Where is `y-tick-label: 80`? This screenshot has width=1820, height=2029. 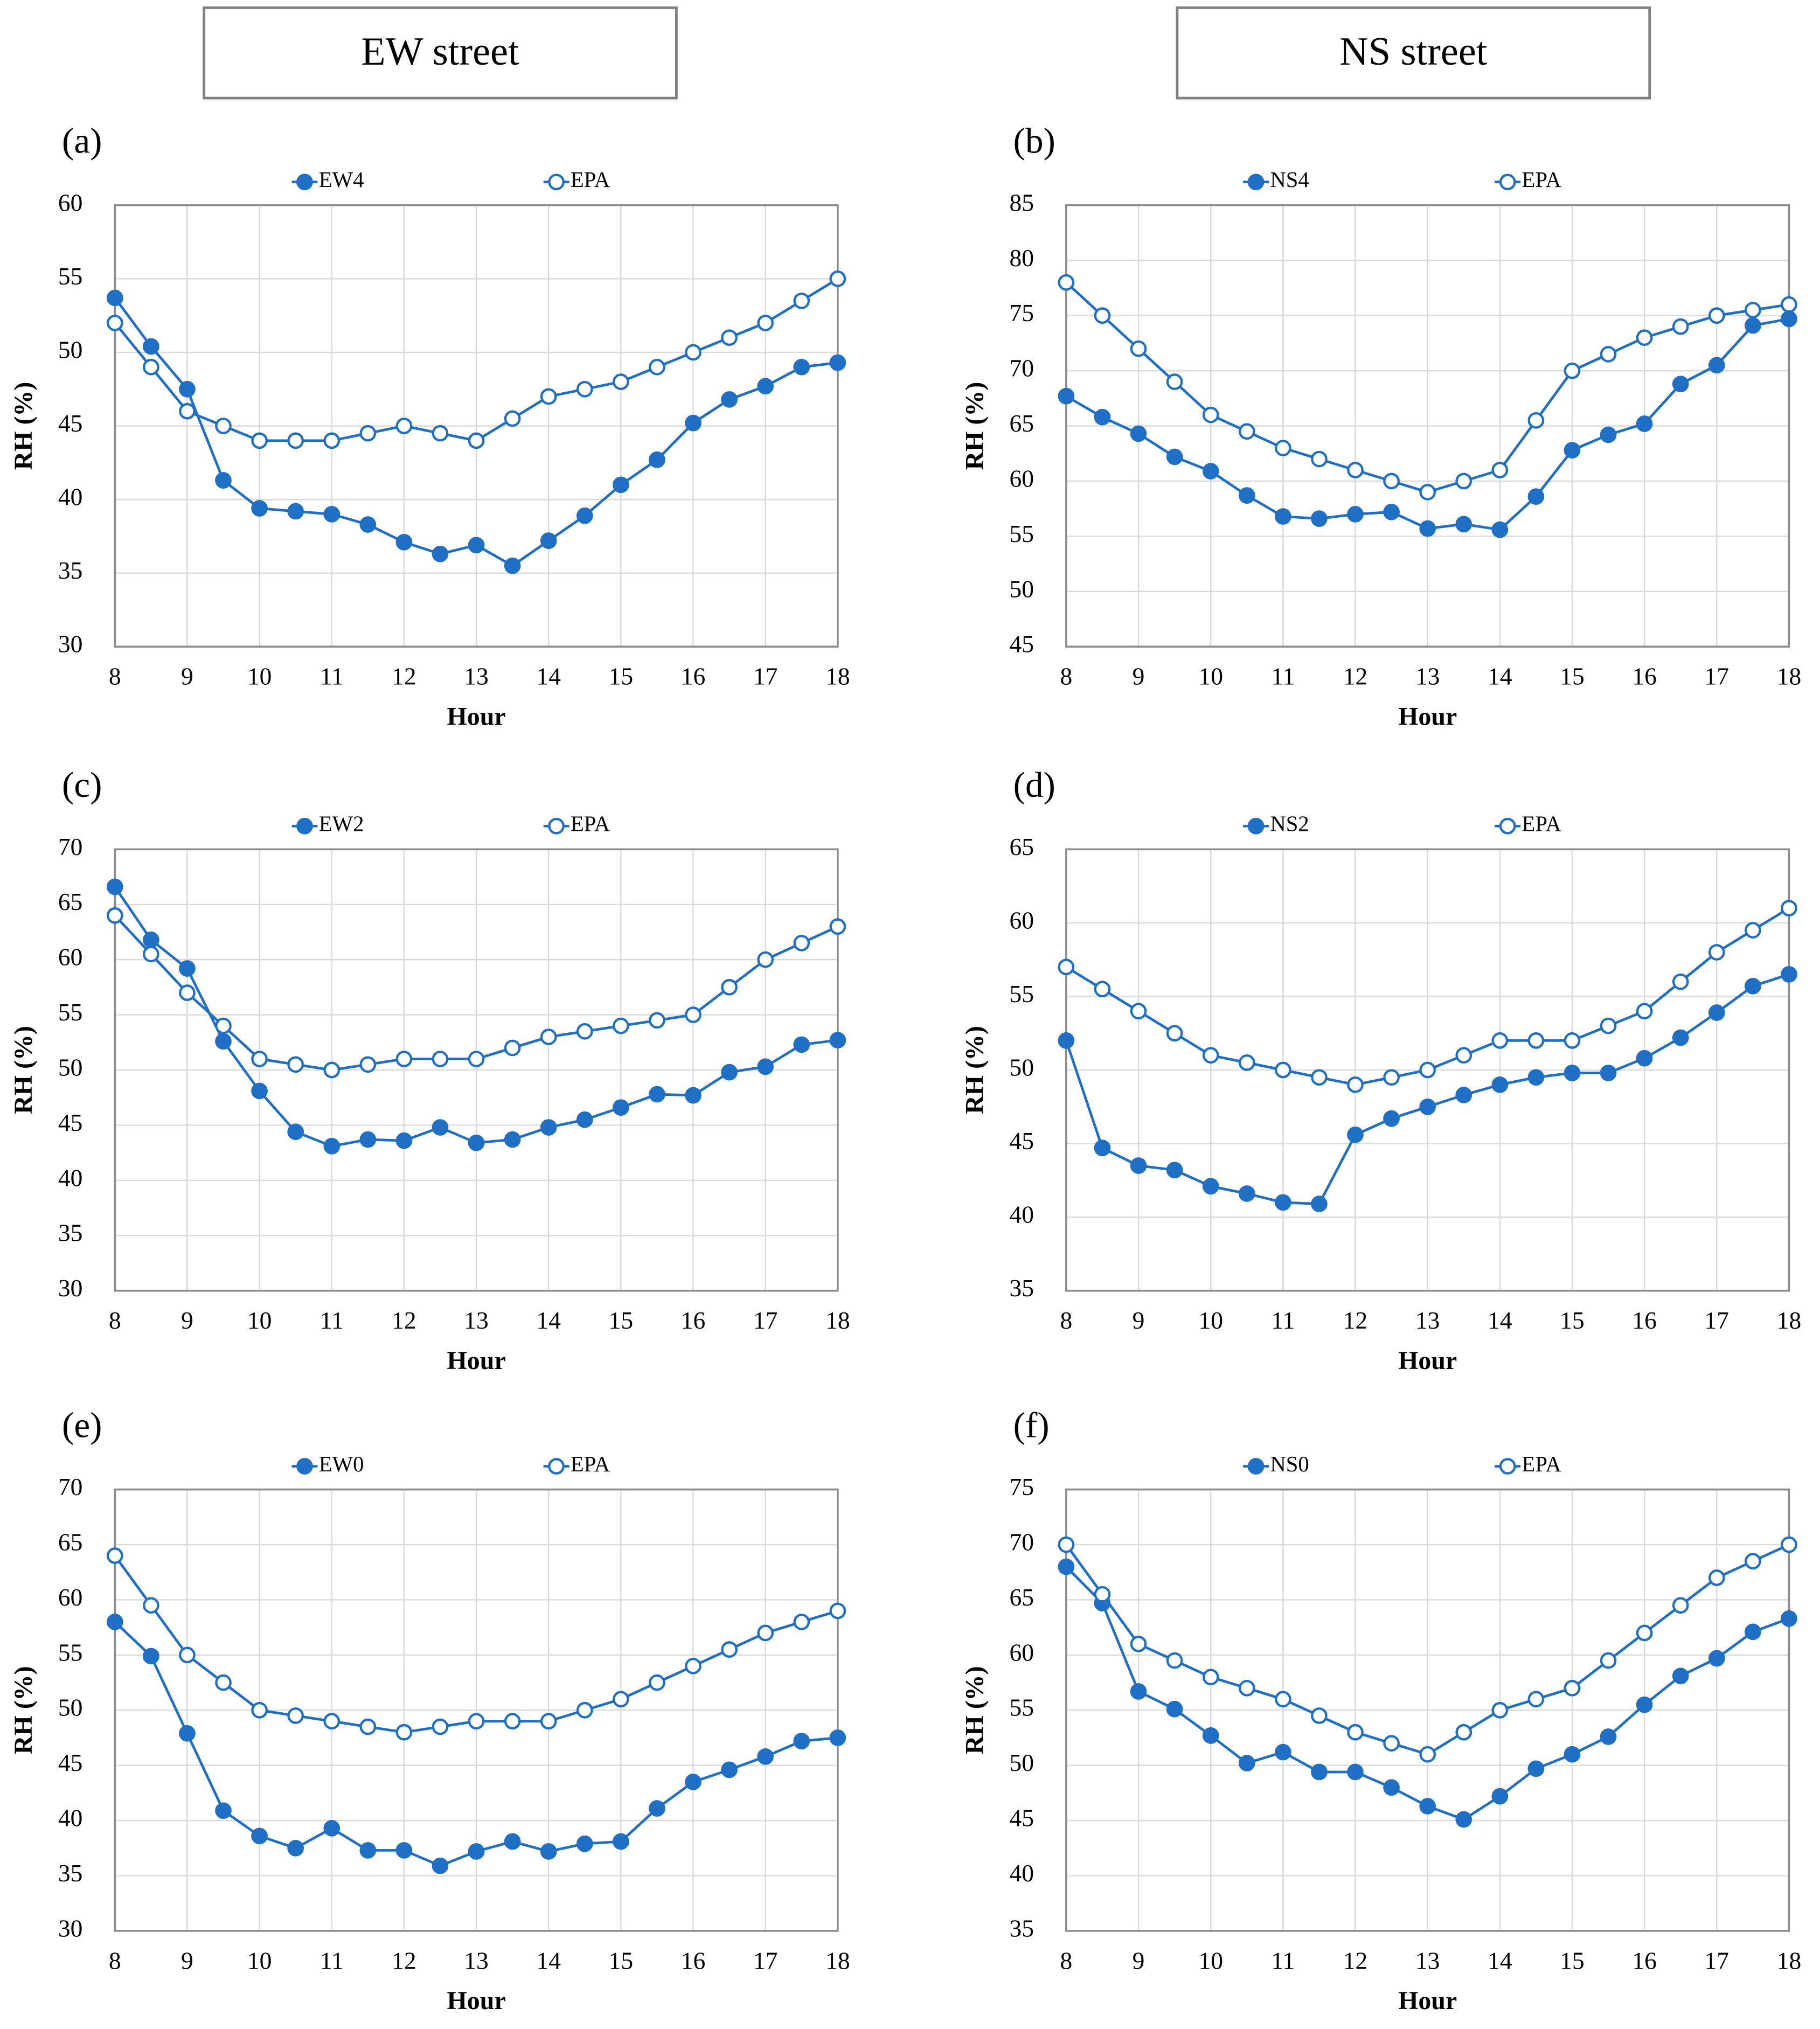 y-tick-label: 80 is located at coordinates (1021, 258).